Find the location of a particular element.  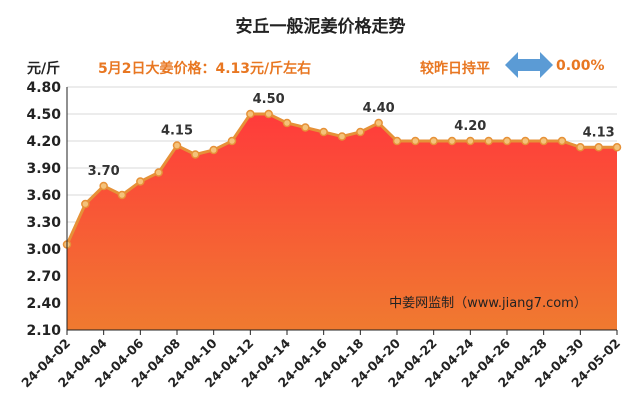

data-label: 4.50 is located at coordinates (269, 99).